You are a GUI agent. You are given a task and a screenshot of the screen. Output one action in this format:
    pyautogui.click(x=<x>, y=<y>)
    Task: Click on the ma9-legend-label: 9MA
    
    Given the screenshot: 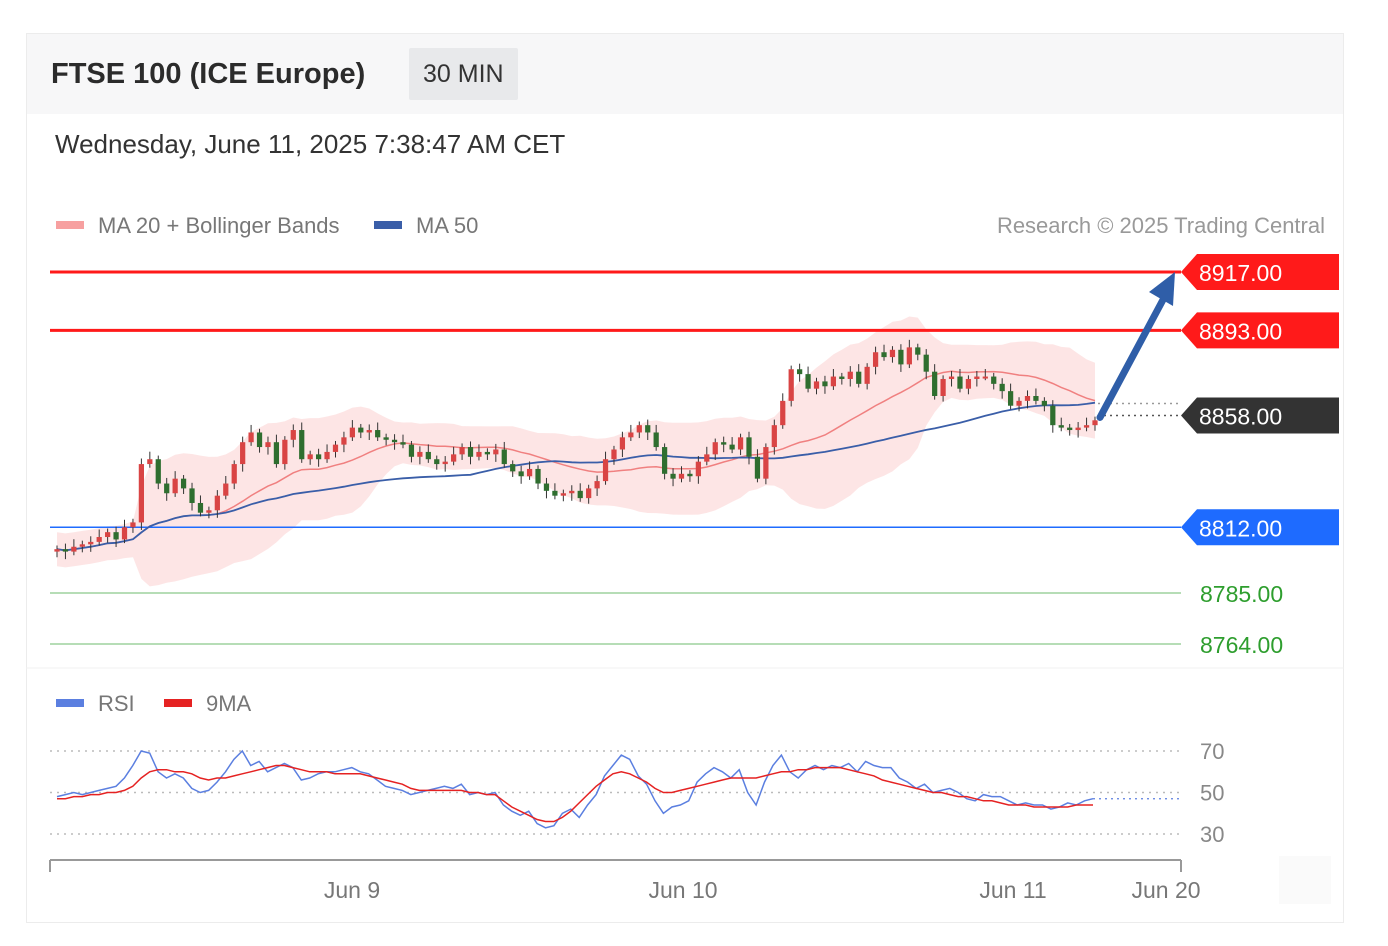 What is the action you would take?
    pyautogui.click(x=229, y=703)
    